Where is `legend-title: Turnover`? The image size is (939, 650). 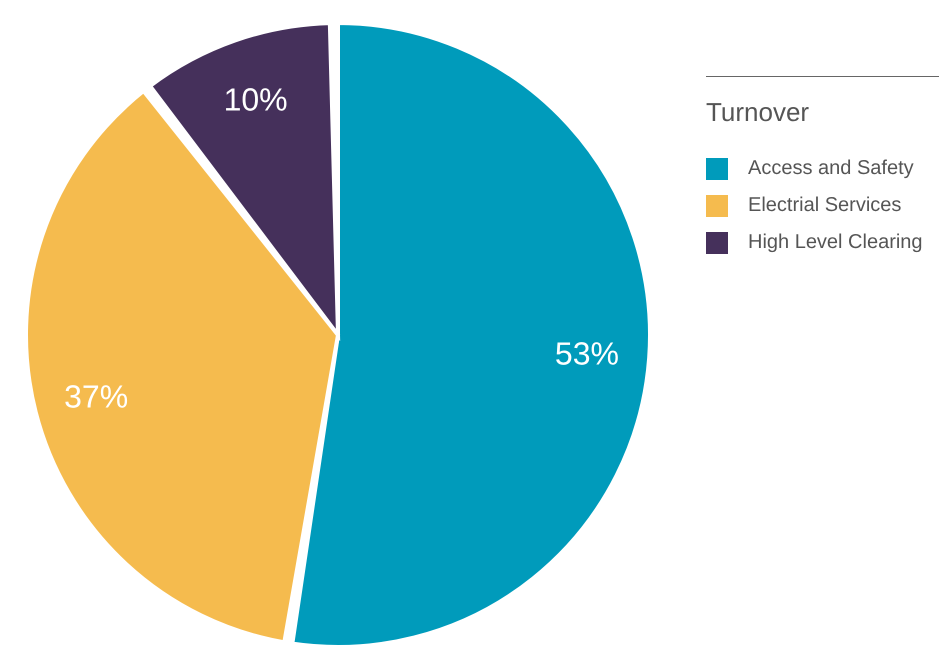 legend-title: Turnover is located at coordinates (758, 112).